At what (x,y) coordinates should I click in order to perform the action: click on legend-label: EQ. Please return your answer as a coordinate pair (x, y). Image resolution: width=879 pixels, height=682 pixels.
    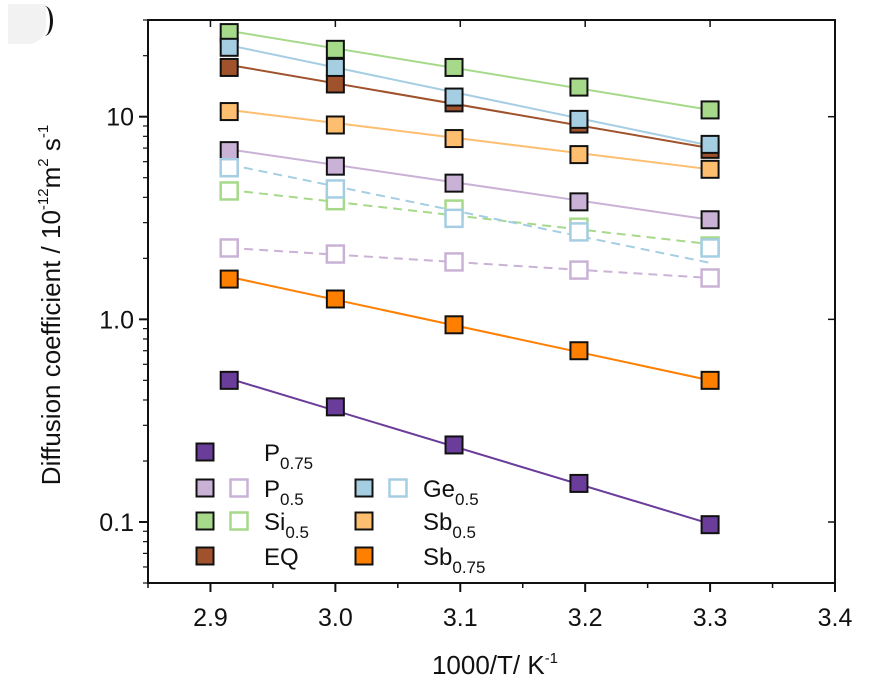
    Looking at the image, I should click on (281, 557).